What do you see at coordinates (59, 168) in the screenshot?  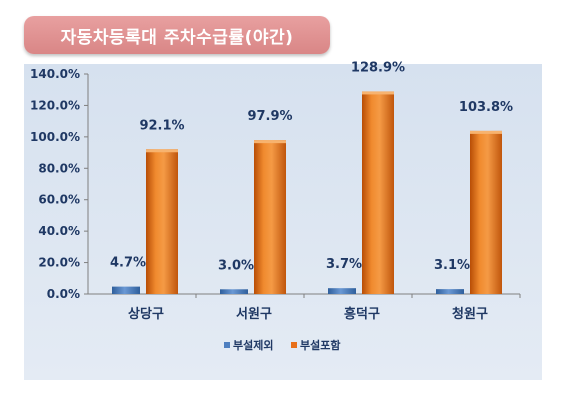 I see `y-tick-label: 80.0%` at bounding box center [59, 168].